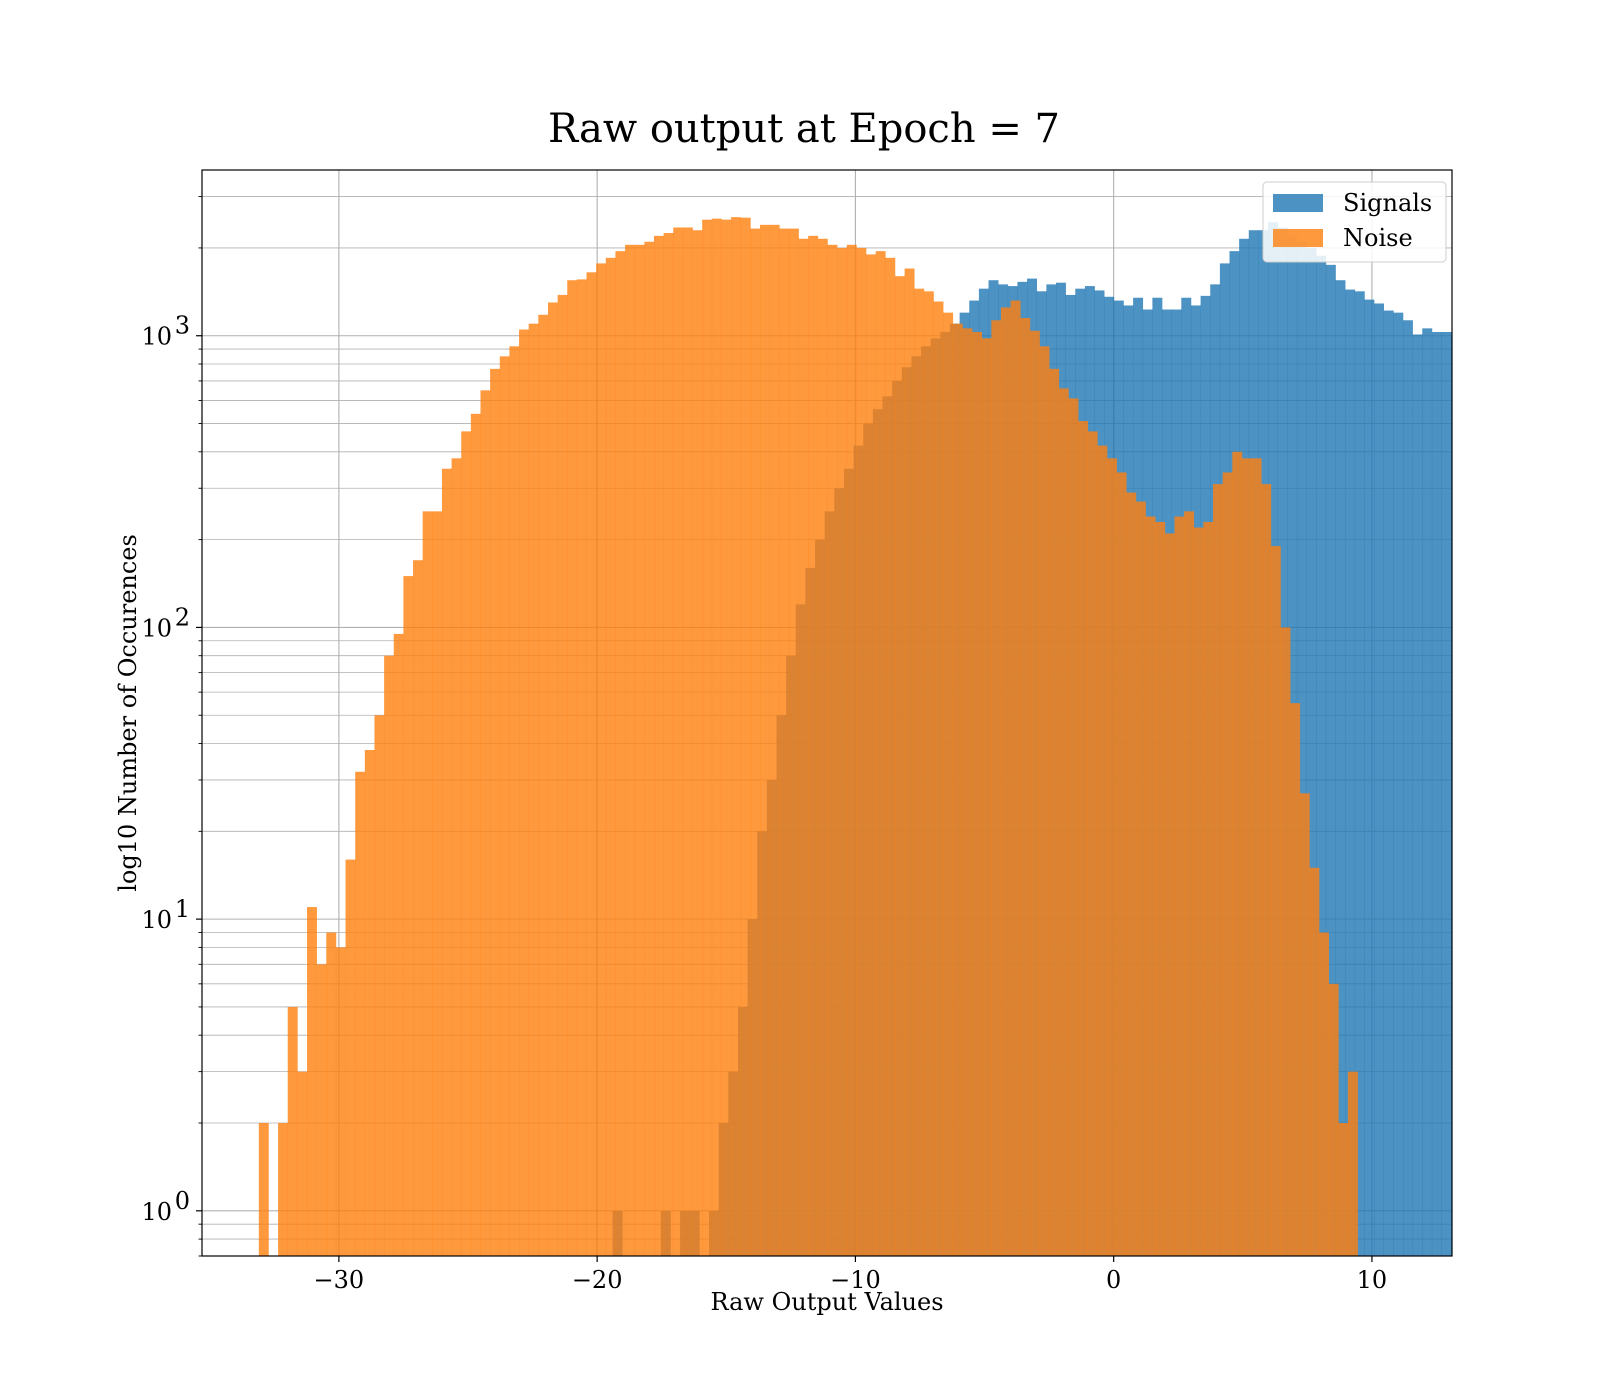  I want to click on x-axis-label: Raw Output Values, so click(826, 1302).